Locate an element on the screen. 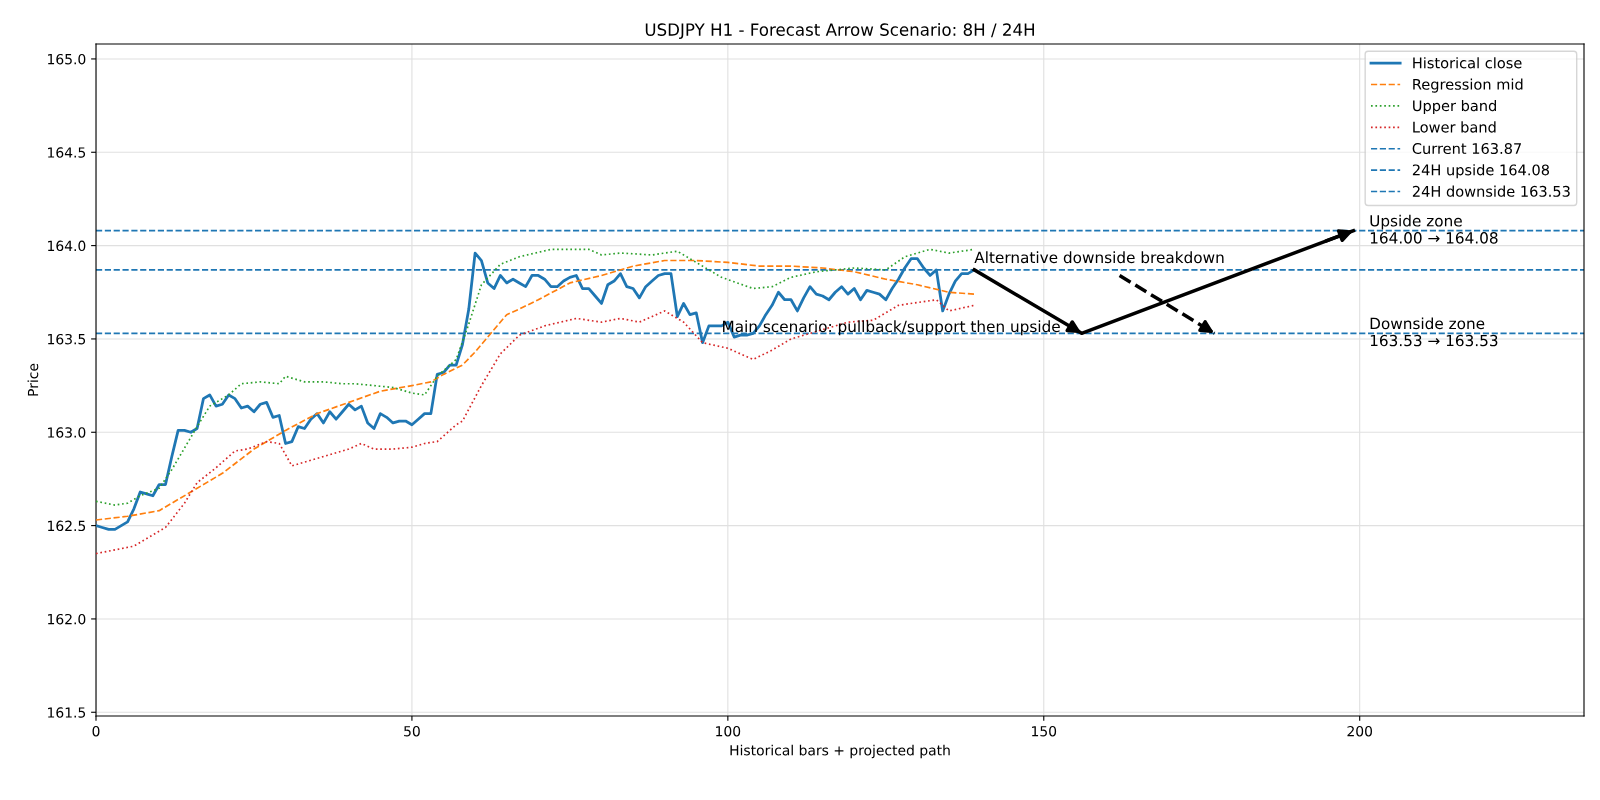  legend-label: Current 163.87 is located at coordinates (1467, 149).